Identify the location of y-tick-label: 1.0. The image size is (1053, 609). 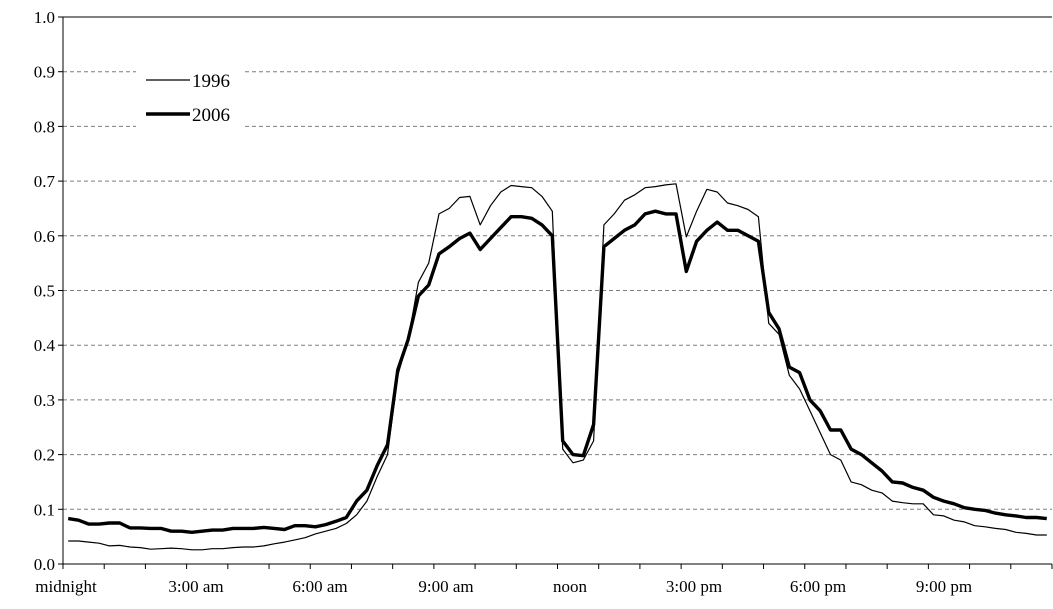
(44, 17).